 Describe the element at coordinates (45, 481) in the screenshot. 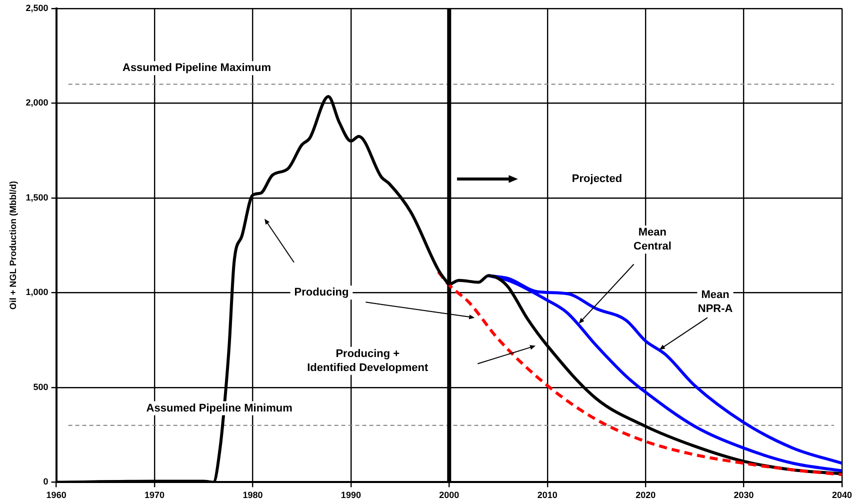

I see `y-tick-label: 0` at that location.